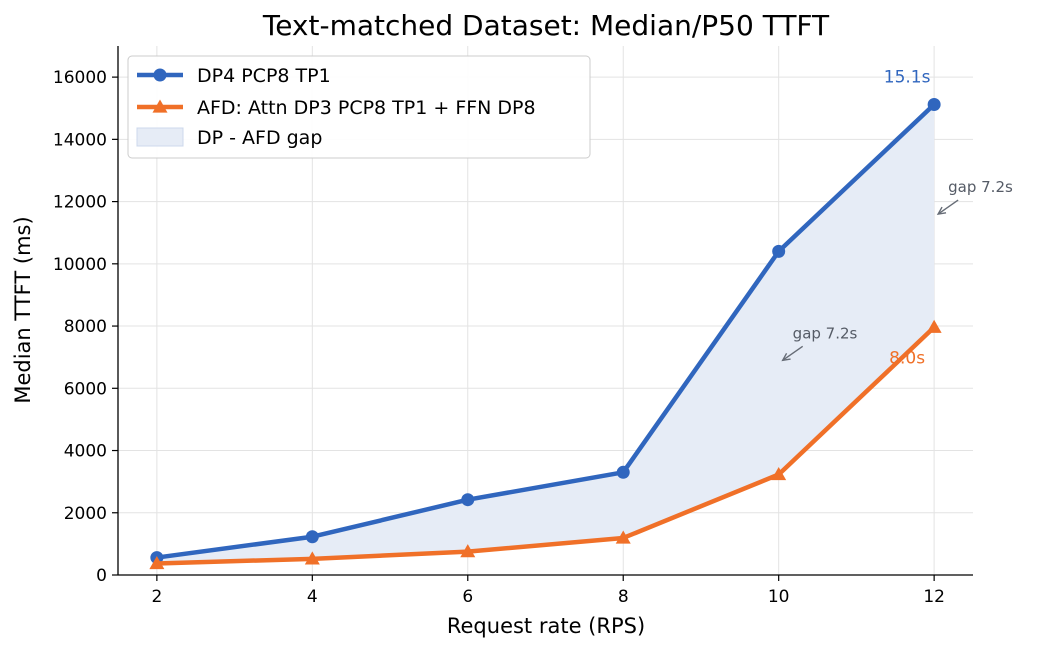  What do you see at coordinates (259, 138) in the screenshot?
I see `legend-label-gap: DP - AFD gap` at bounding box center [259, 138].